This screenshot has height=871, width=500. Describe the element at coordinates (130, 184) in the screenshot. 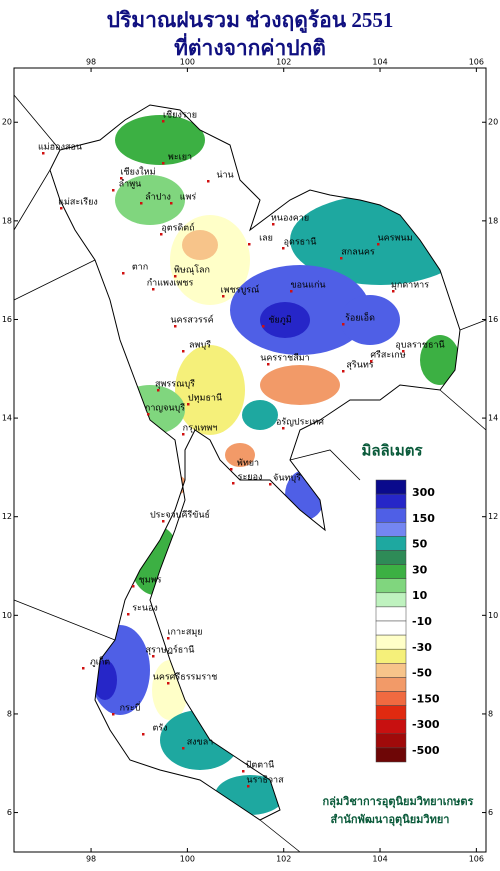

I see `place-label: ลำพูน` at that location.